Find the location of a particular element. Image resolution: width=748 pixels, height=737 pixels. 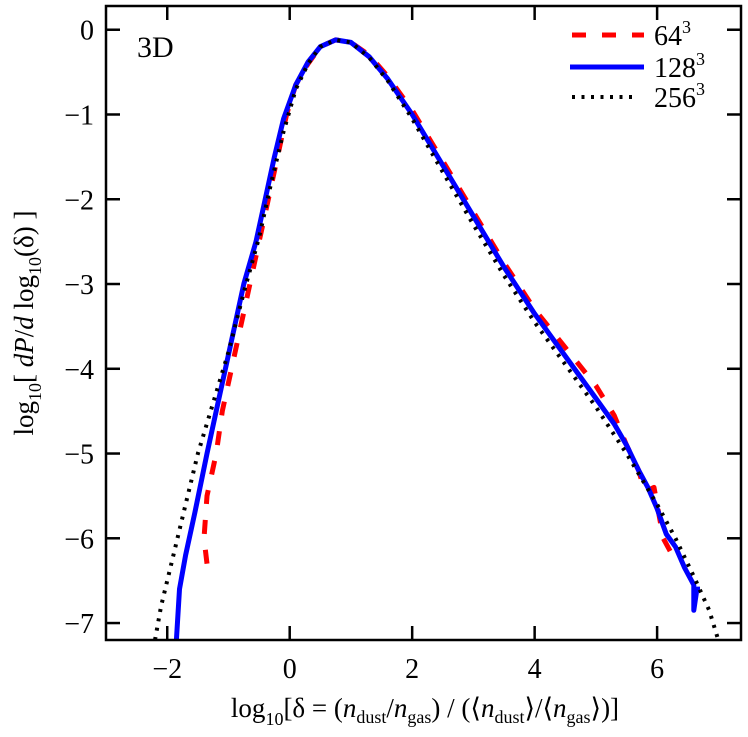

y-tick-label: −1 is located at coordinates (79, 115).